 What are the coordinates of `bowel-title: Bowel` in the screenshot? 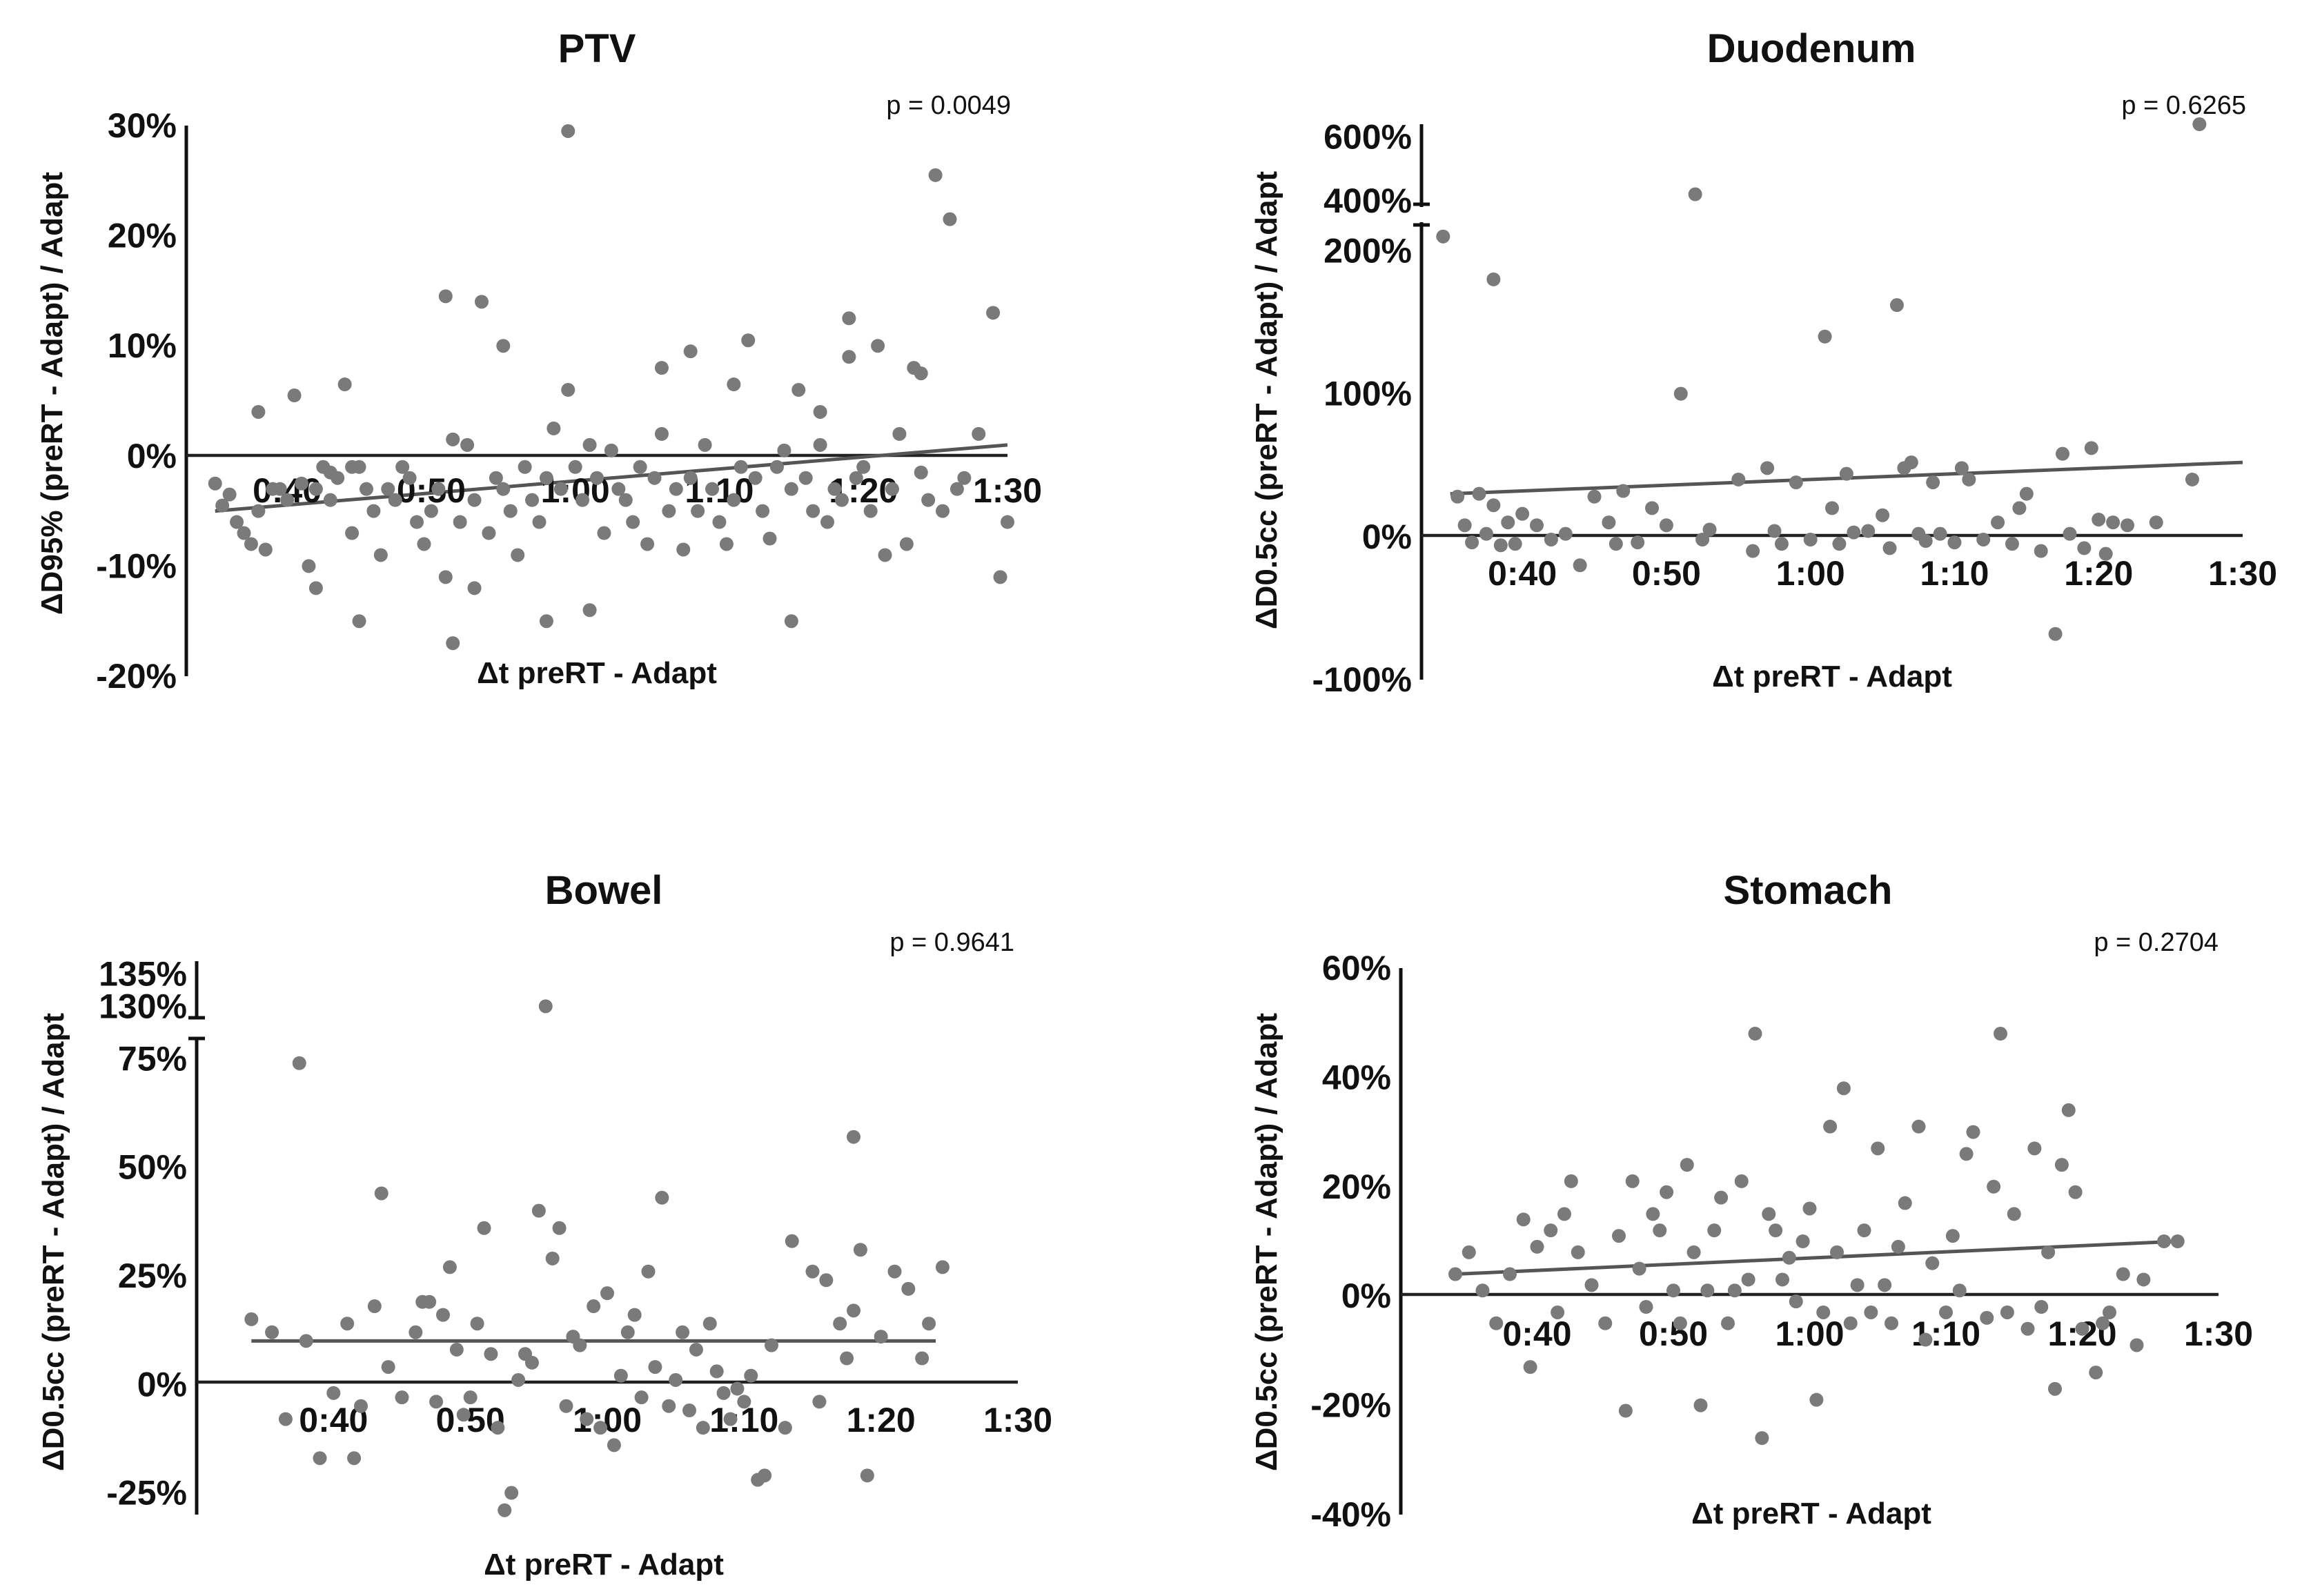 It's located at (604, 891).